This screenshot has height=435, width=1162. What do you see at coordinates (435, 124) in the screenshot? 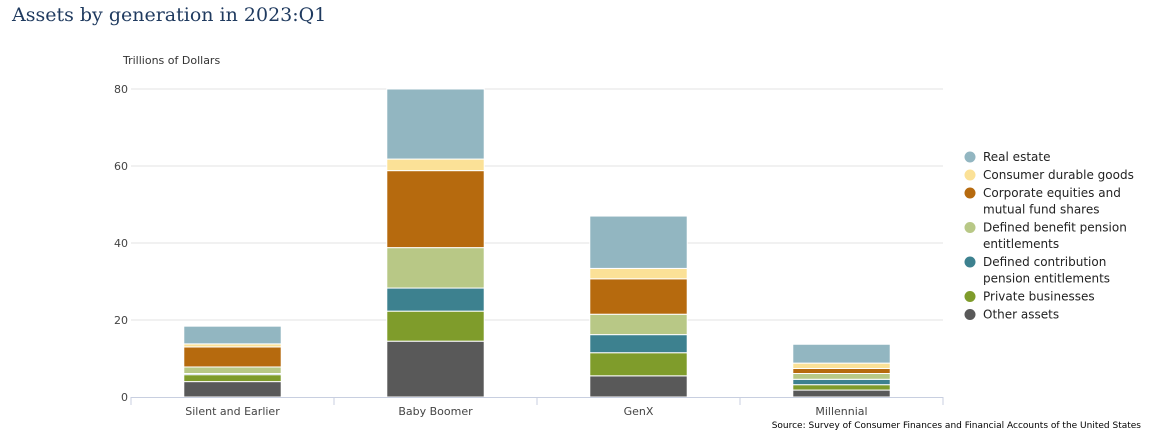
I see `bar-segment: Baby Boomer — Real estate: 18.2` at bounding box center [435, 124].